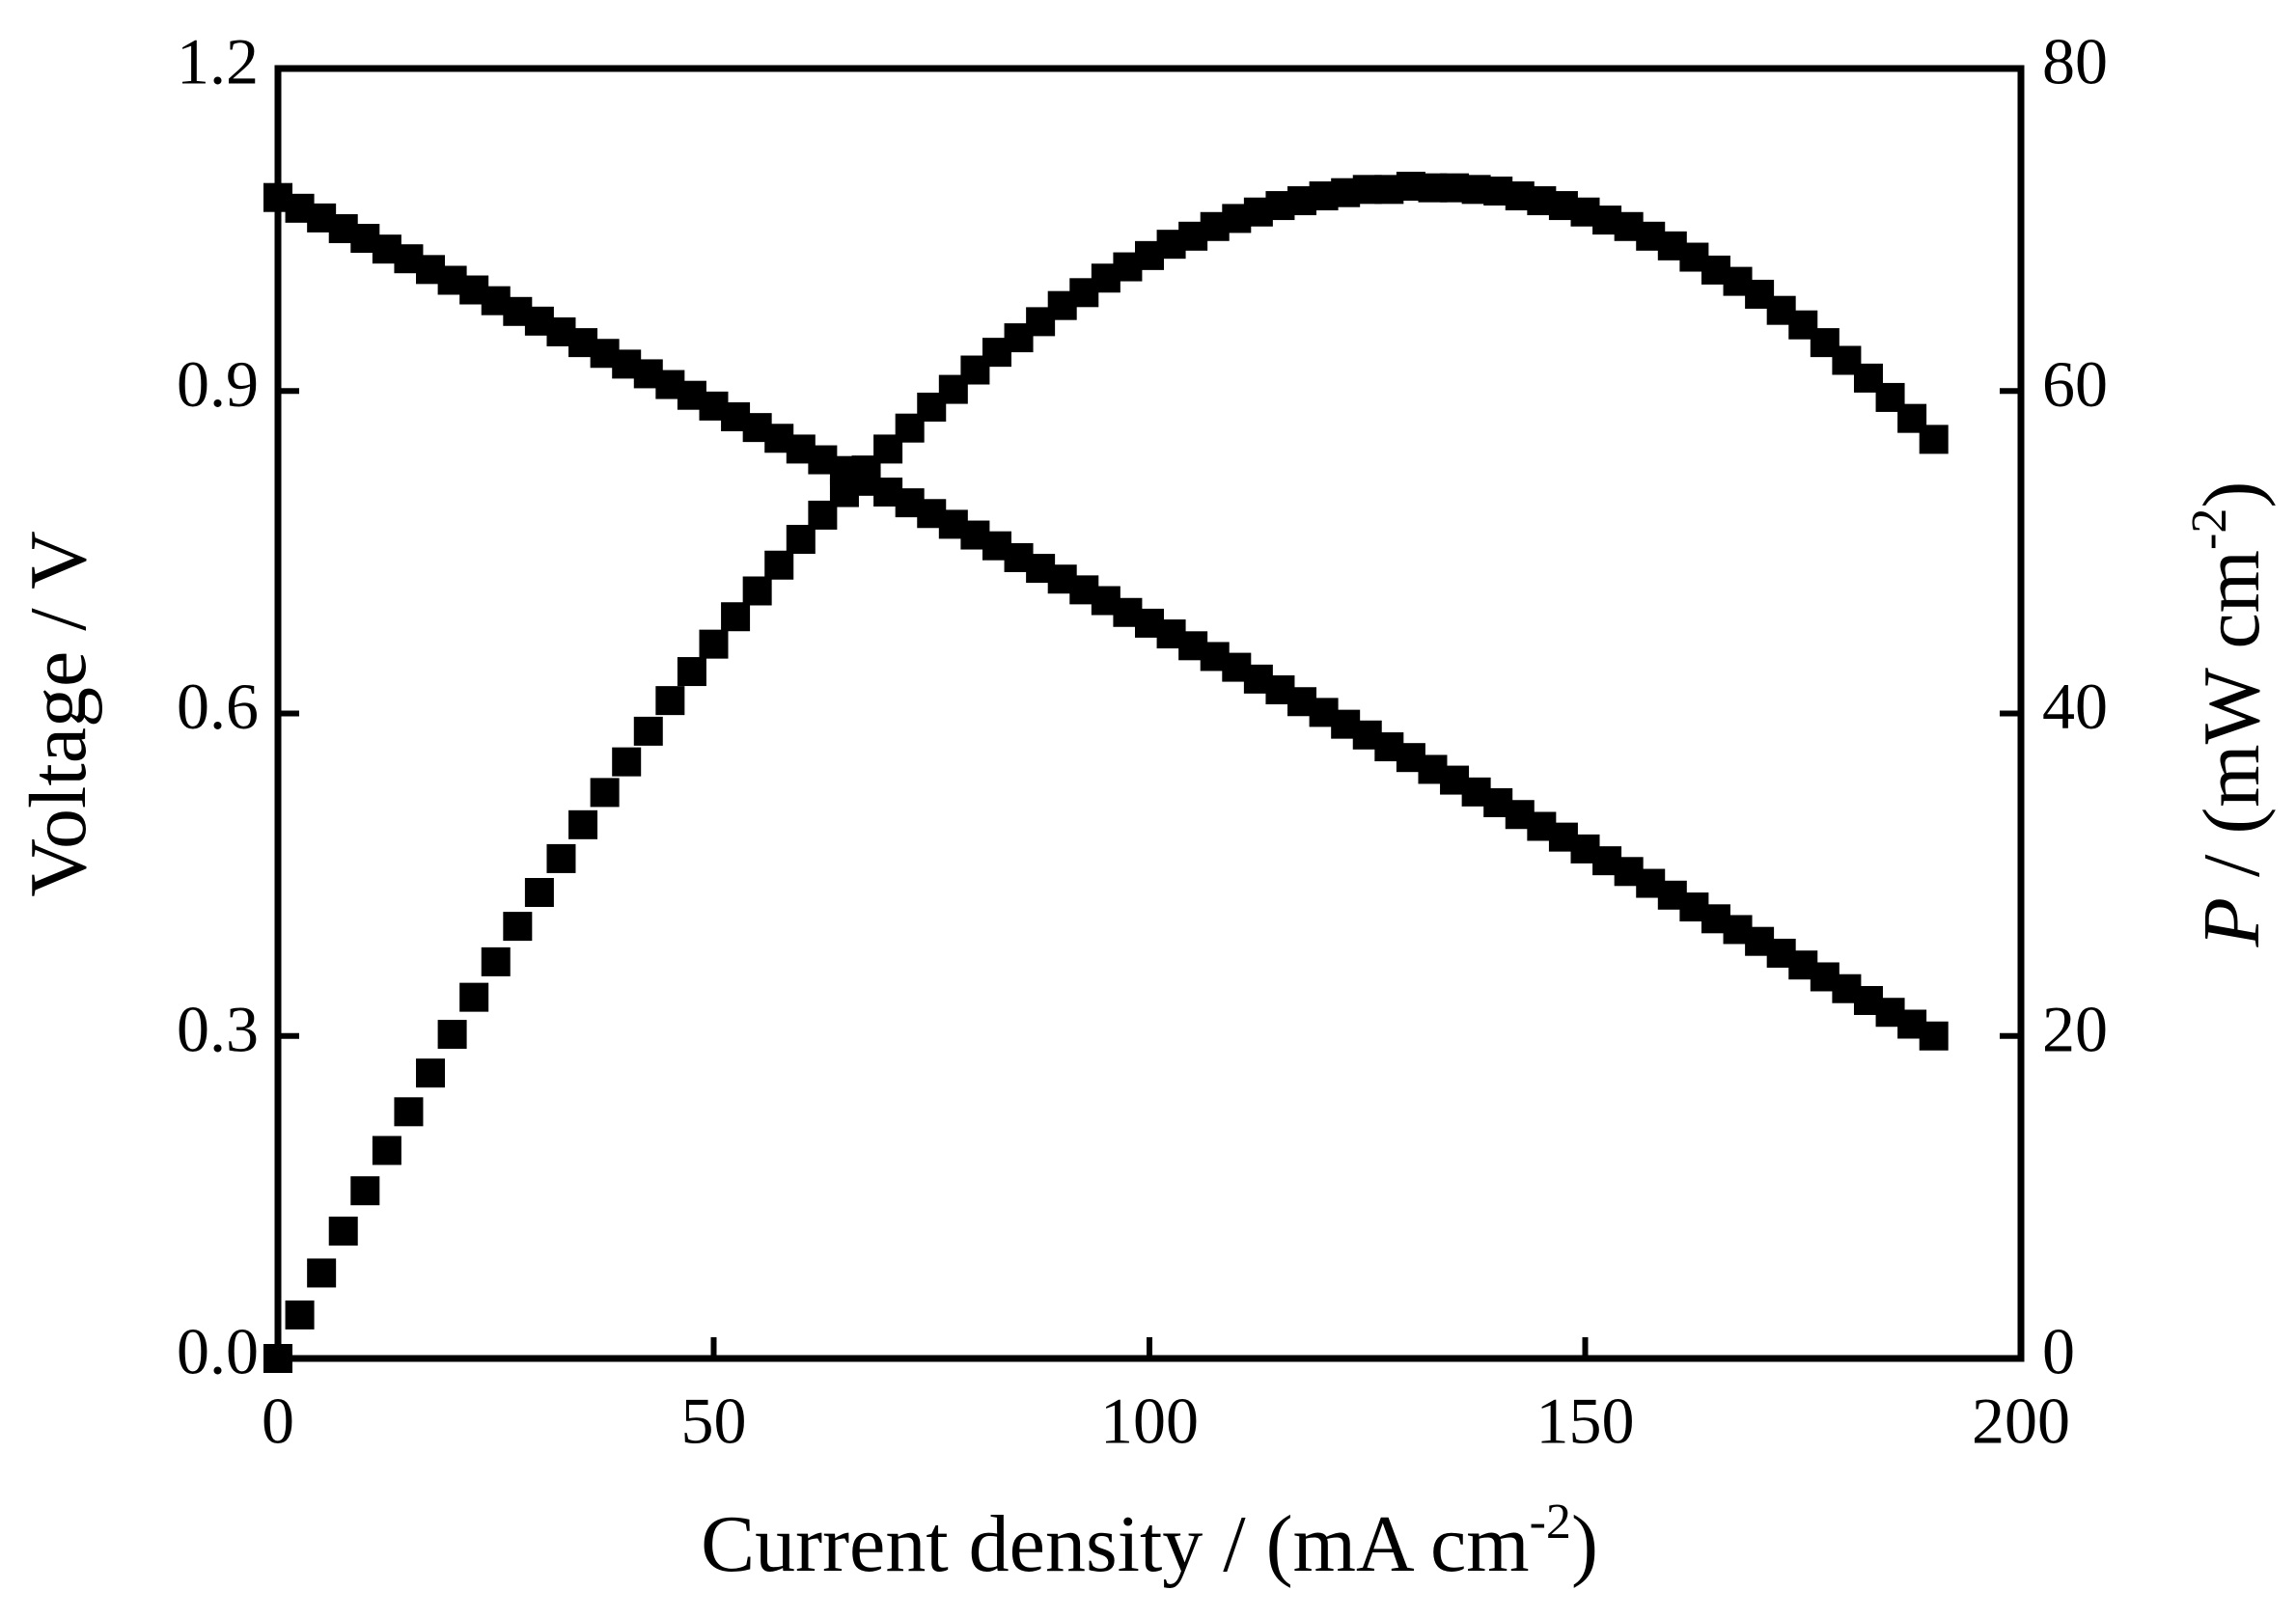 This screenshot has height=1618, width=2296. What do you see at coordinates (1584, 1544) in the screenshot?
I see `x-axis-label-end: )` at bounding box center [1584, 1544].